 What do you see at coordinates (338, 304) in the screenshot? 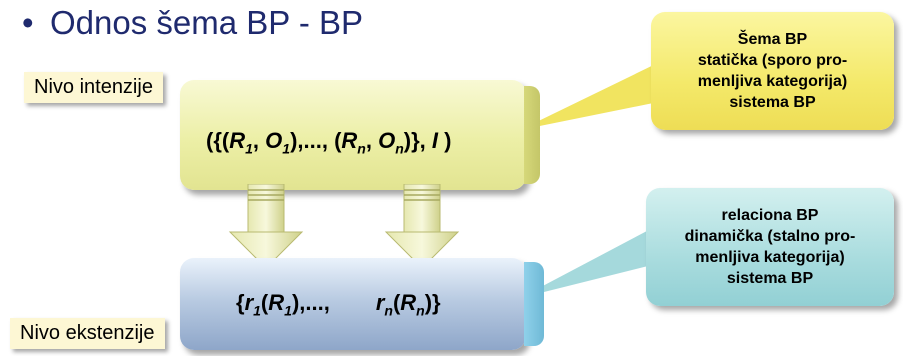
I see `database-formula: {r1(R1),..., rn(Rn)}` at bounding box center [338, 304].